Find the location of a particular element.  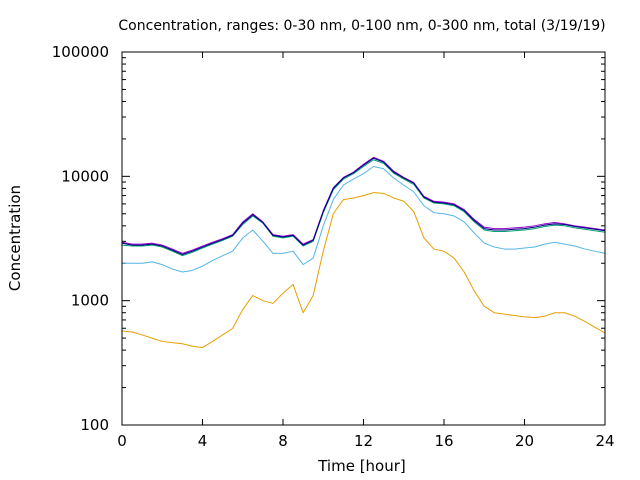

x-axis-label: Time [hour] is located at coordinates (361, 466).